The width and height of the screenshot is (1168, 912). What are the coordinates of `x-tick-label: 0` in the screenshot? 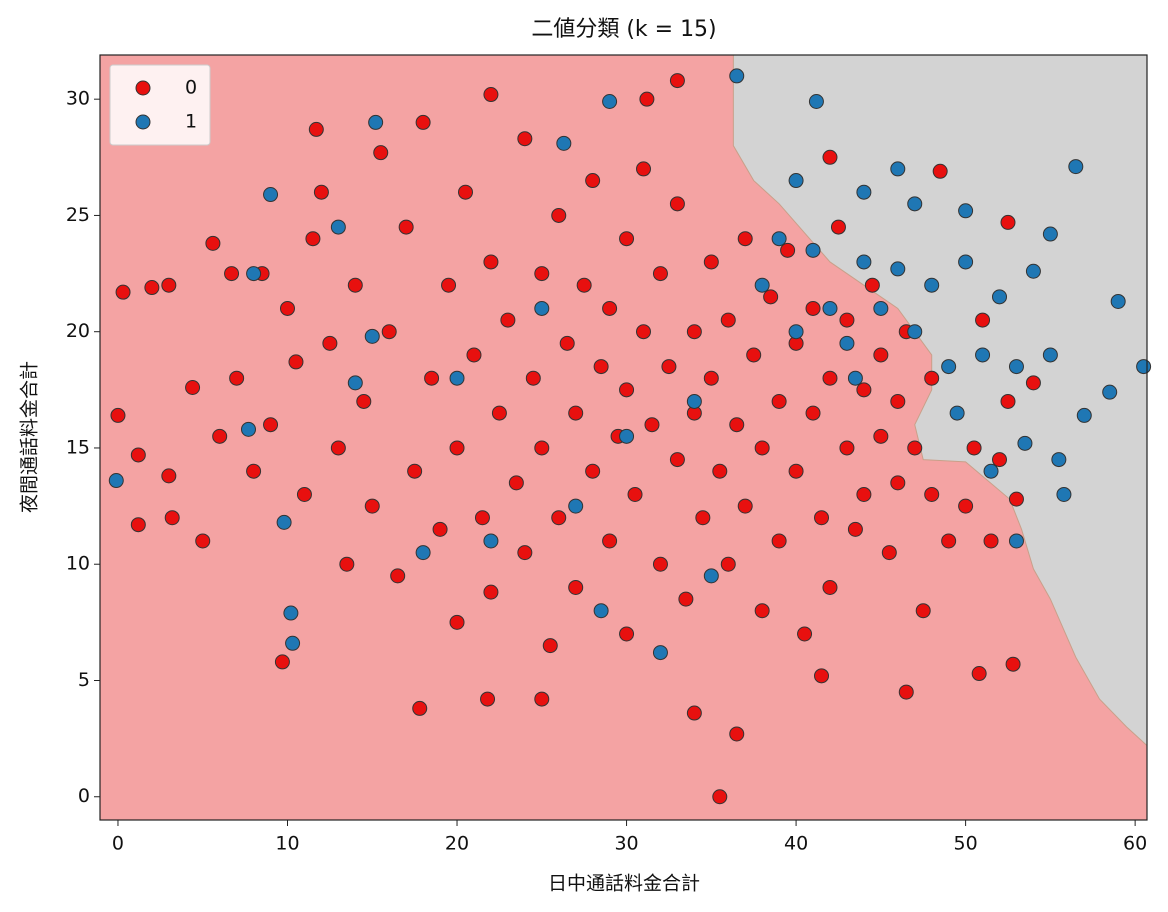 It's located at (118, 844).